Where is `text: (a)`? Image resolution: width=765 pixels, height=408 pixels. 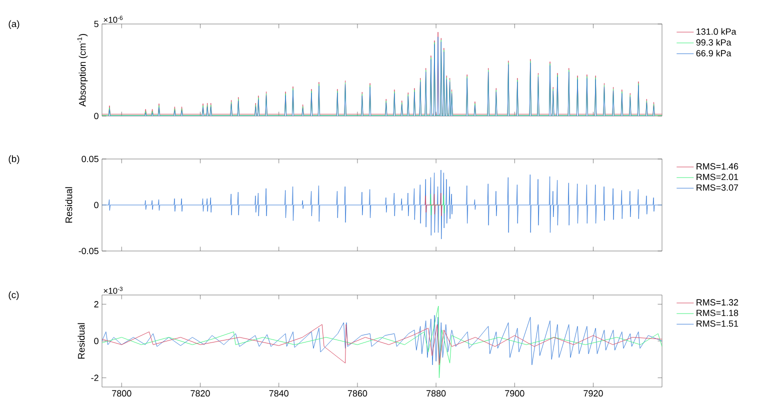
text: (a) is located at coordinates (14, 25).